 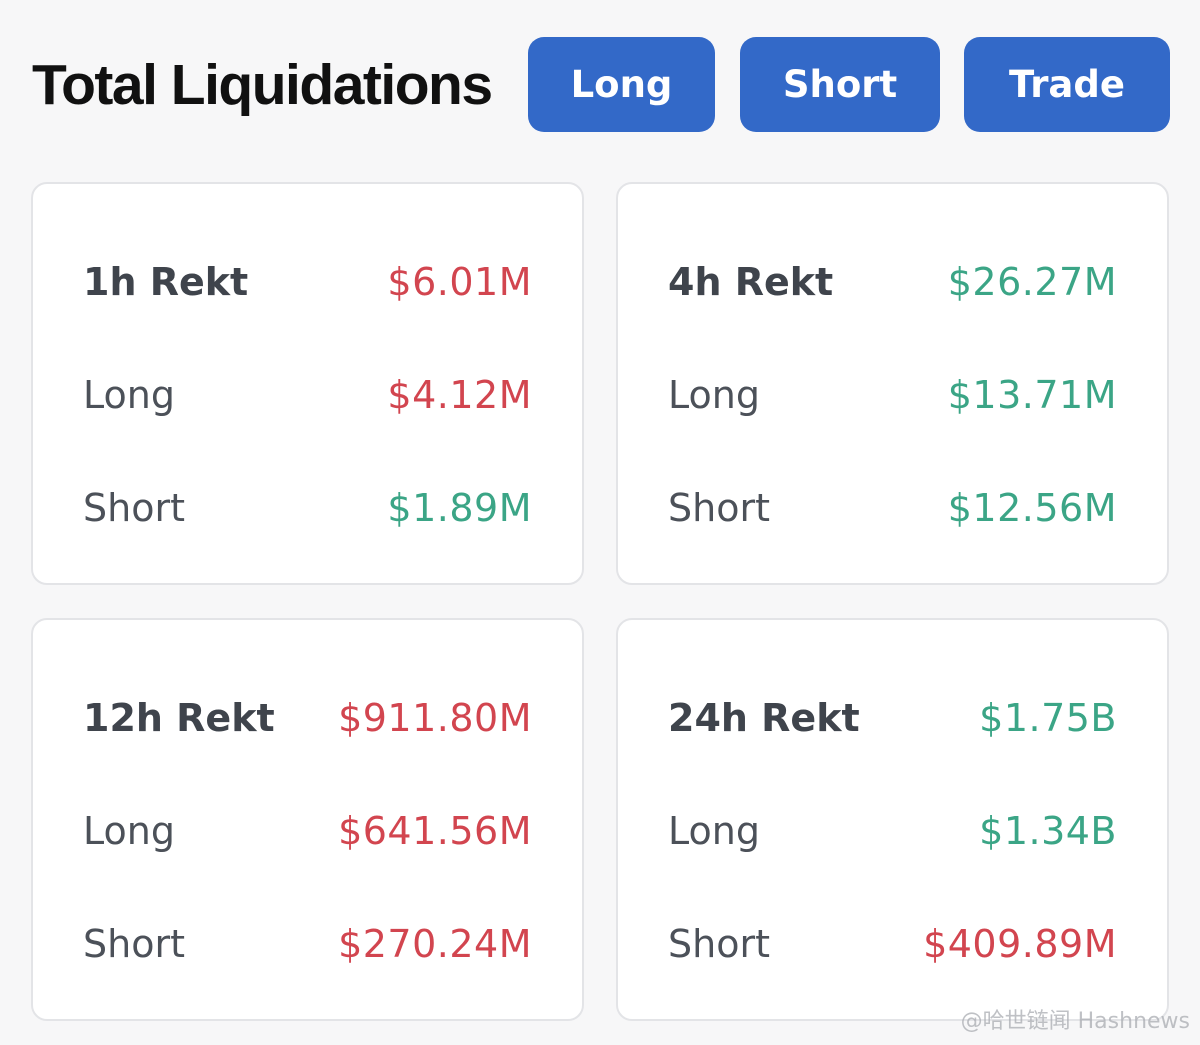 I want to click on short-row: Short $12.56M, so click(x=892, y=508).